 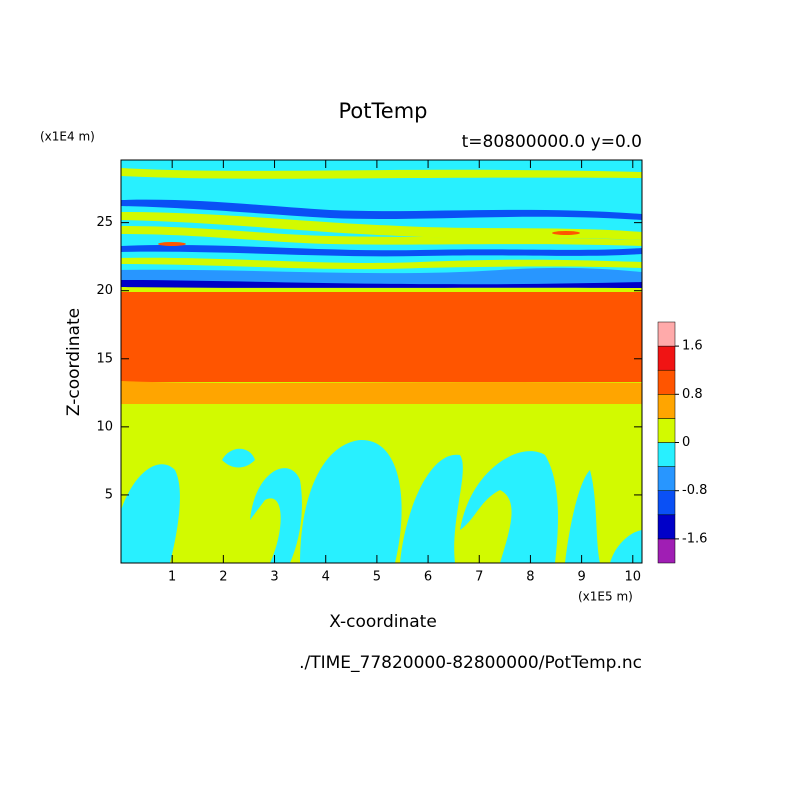 I want to click on chart-subtitle: t=80800000.0 y=0.0, so click(x=552, y=142).